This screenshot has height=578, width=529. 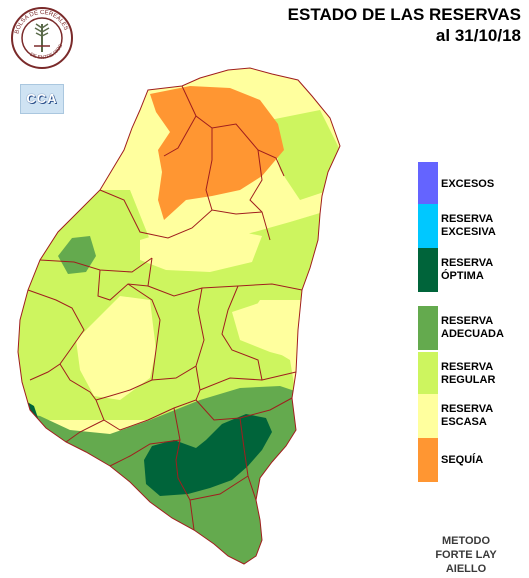 What do you see at coordinates (305, 155) in the screenshot?
I see `zone-regular-north` at bounding box center [305, 155].